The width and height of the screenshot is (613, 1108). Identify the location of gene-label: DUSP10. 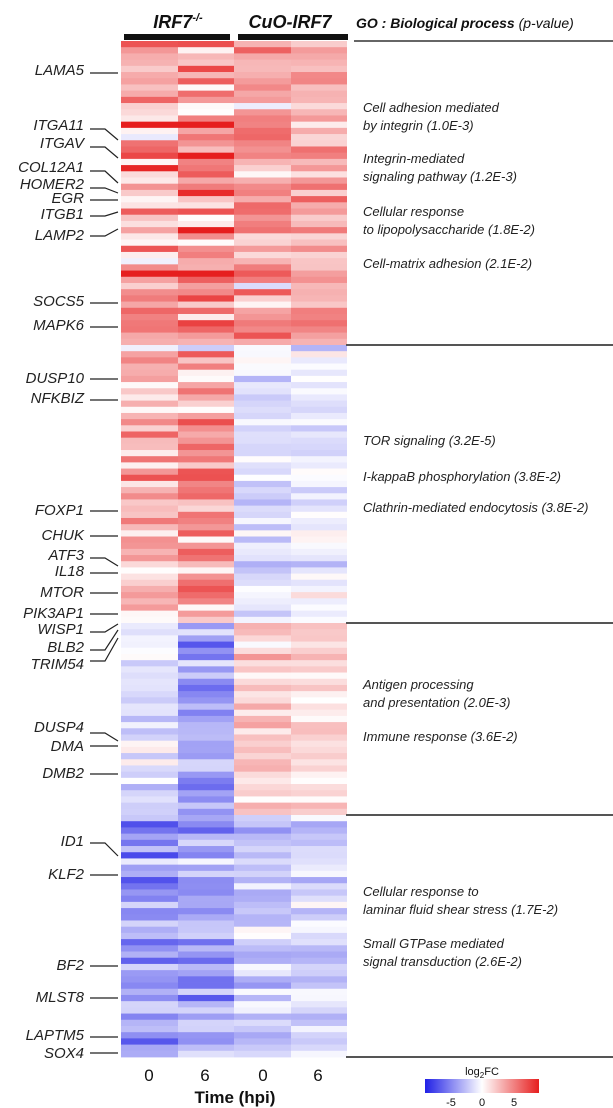
(55, 378).